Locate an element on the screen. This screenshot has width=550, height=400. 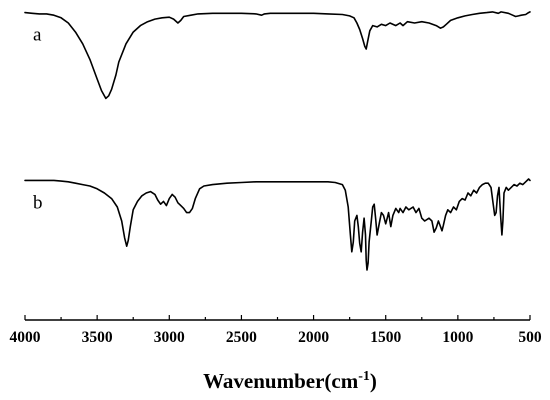
x-axis-title: Wavenumber(cm-1) is located at coordinates (290, 381).